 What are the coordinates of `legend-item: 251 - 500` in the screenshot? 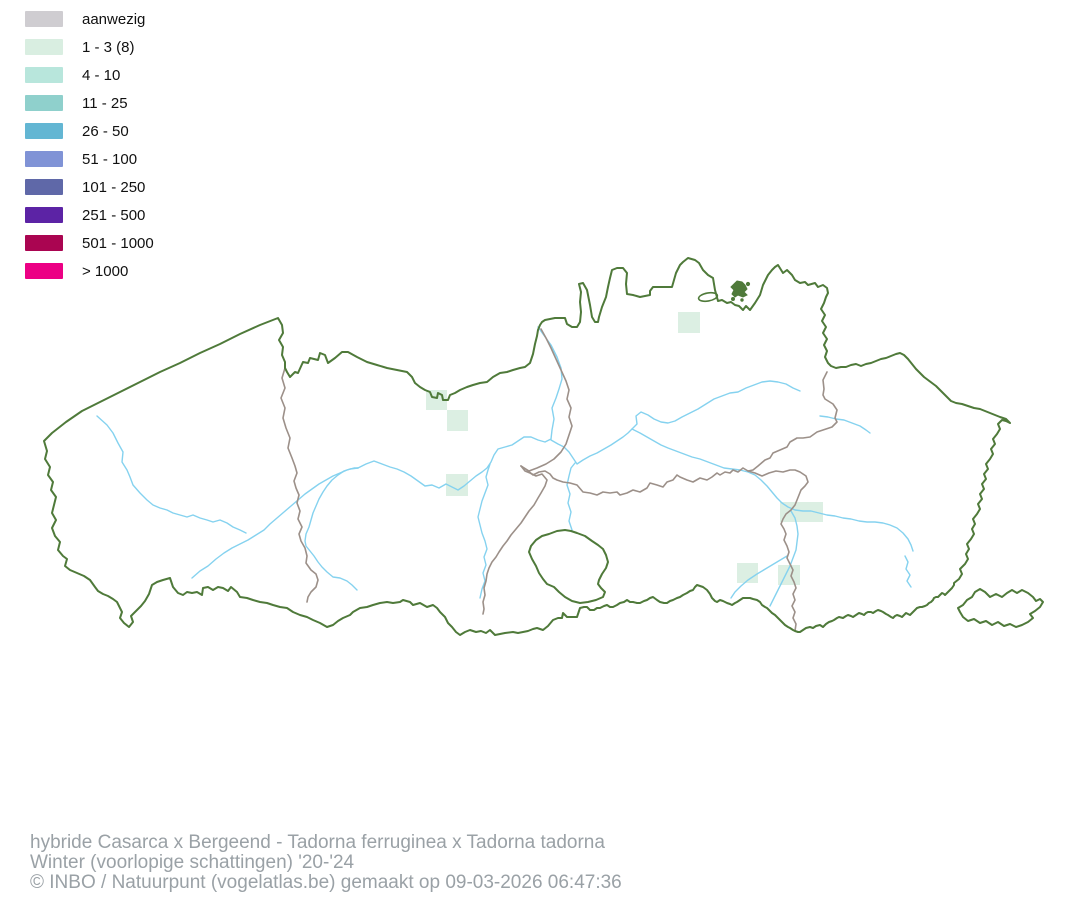 It's located at (89, 215).